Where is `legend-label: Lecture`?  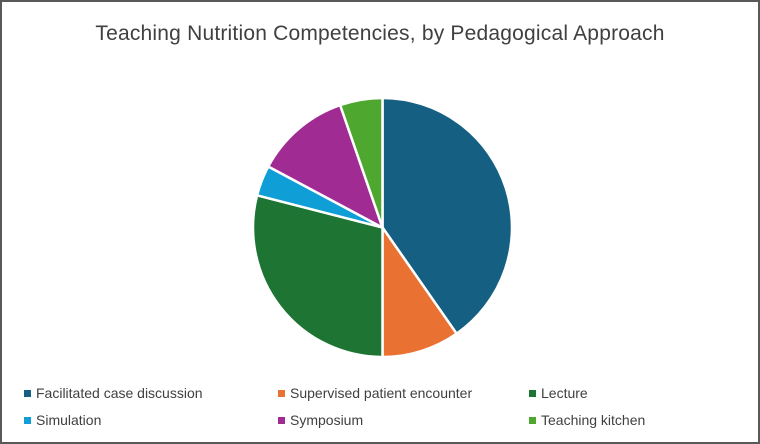 legend-label: Lecture is located at coordinates (564, 393).